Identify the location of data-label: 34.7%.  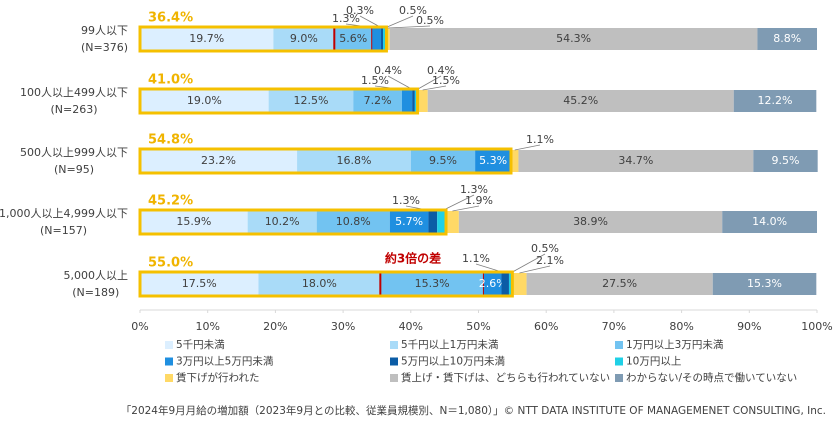
(635, 160).